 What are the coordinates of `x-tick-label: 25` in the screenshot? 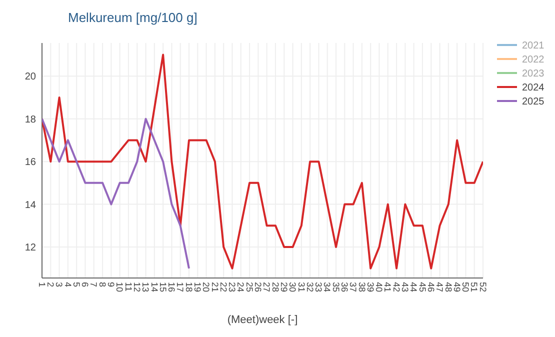 It's located at (249, 287).